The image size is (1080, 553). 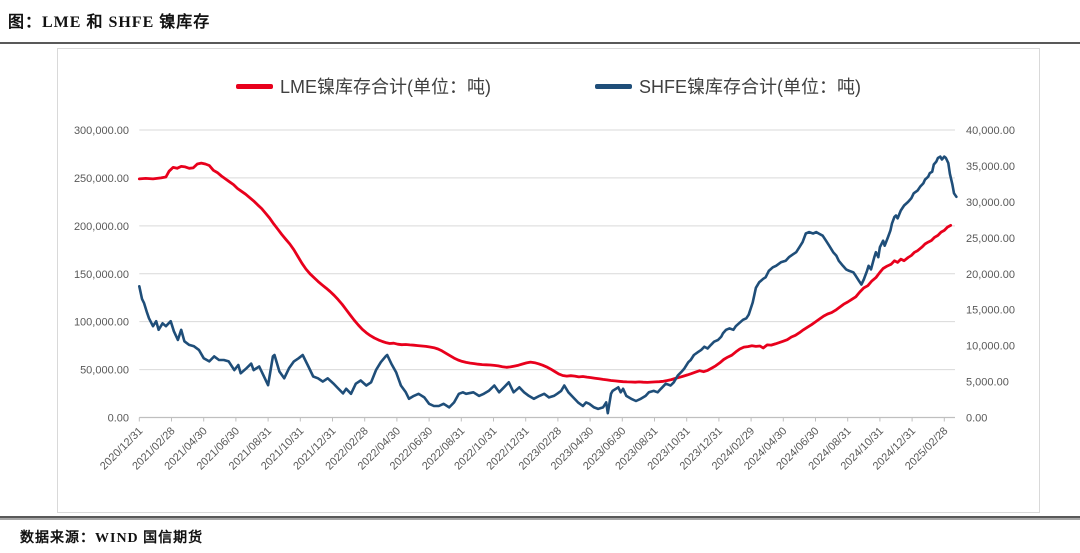 What do you see at coordinates (990, 275) in the screenshot?
I see `y-axis-tick-label-right: 20,000.00` at bounding box center [990, 275].